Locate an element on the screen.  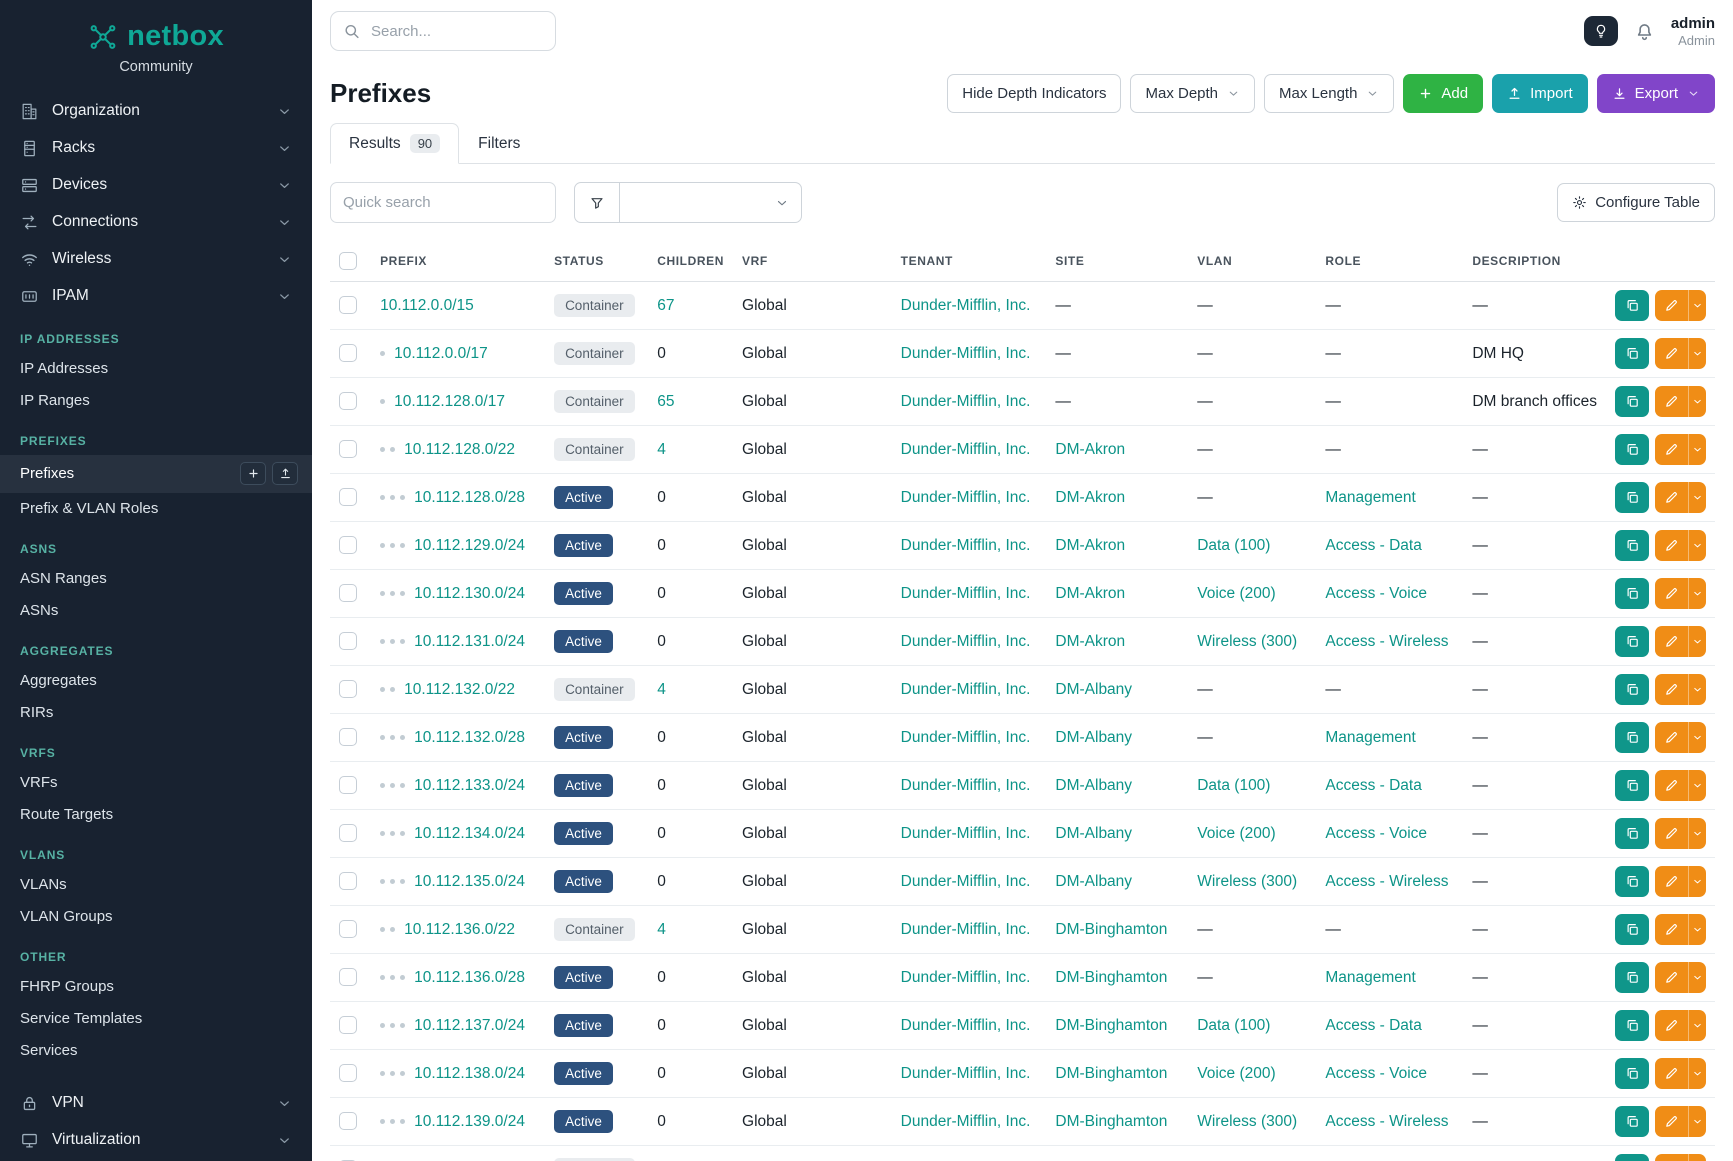
sidebar-item-connections: Connections is located at coordinates (156, 222).